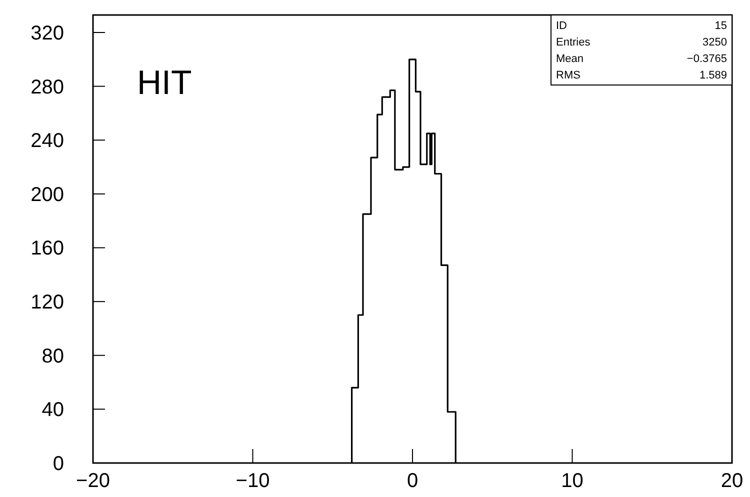  What do you see at coordinates (58, 464) in the screenshot?
I see `y-tick-label: 0` at bounding box center [58, 464].